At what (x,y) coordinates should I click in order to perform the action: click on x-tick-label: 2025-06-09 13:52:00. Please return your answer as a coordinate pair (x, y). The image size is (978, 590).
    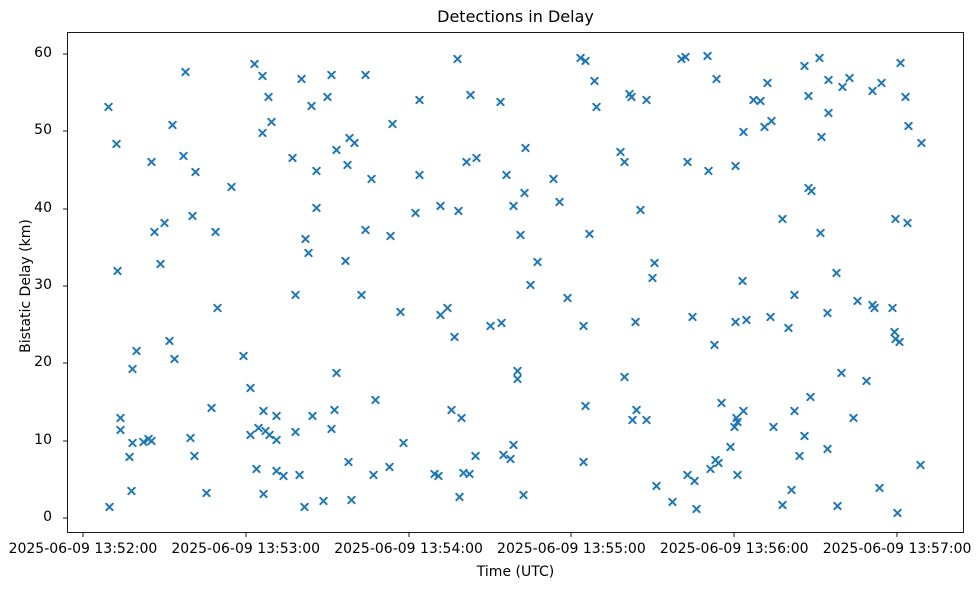
    Looking at the image, I should click on (83, 549).